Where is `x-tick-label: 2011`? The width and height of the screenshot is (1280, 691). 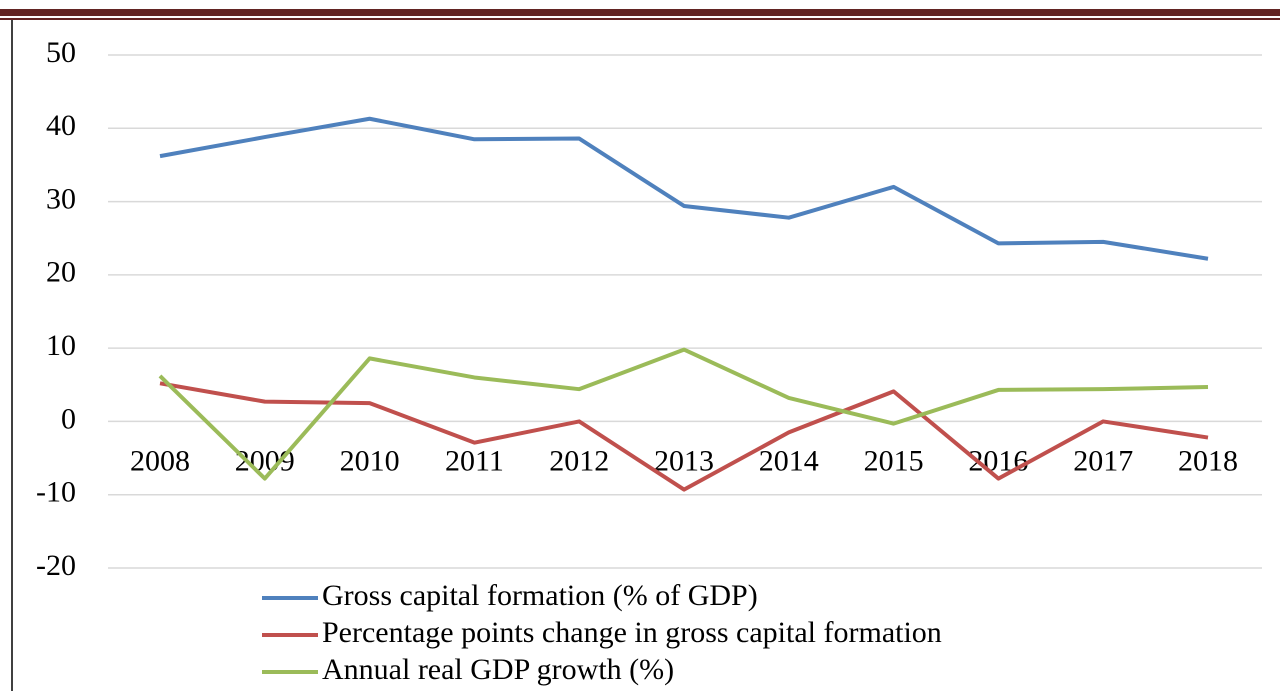
x-tick-label: 2011 is located at coordinates (474, 460).